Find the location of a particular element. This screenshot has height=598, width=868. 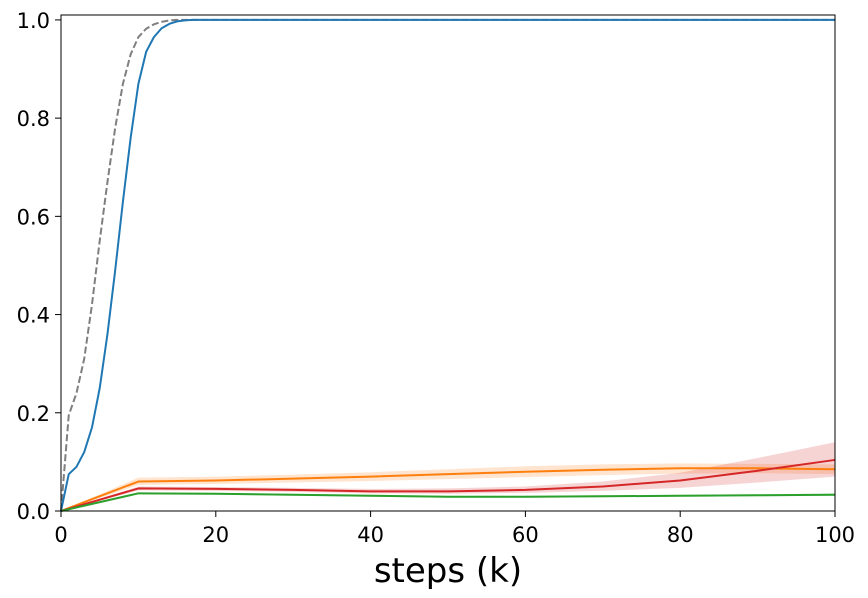

x-axis: 0 20 40 60 80 100 is located at coordinates (454, 529).